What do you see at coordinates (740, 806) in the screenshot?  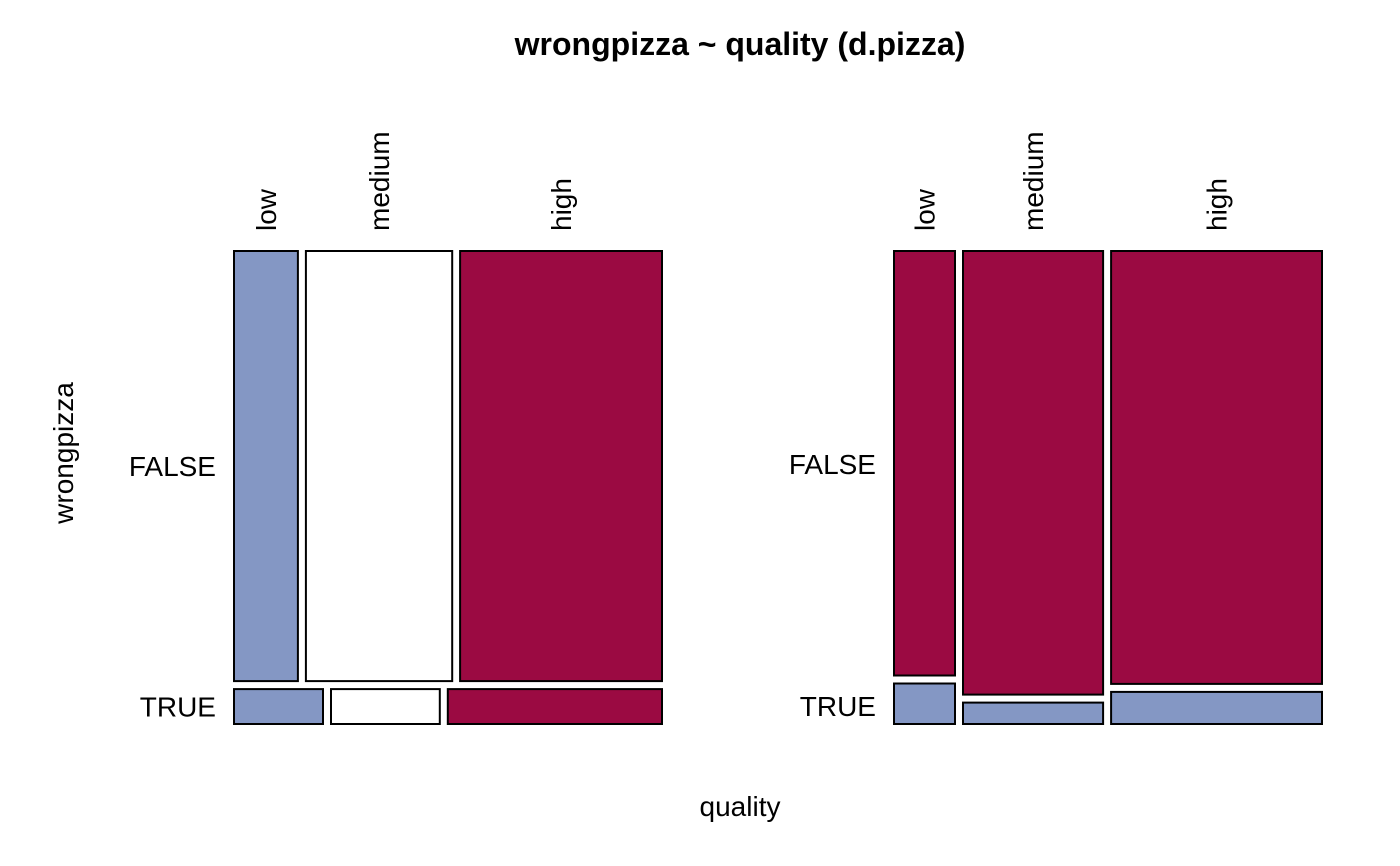 I see `x-axis-label: quality` at bounding box center [740, 806].